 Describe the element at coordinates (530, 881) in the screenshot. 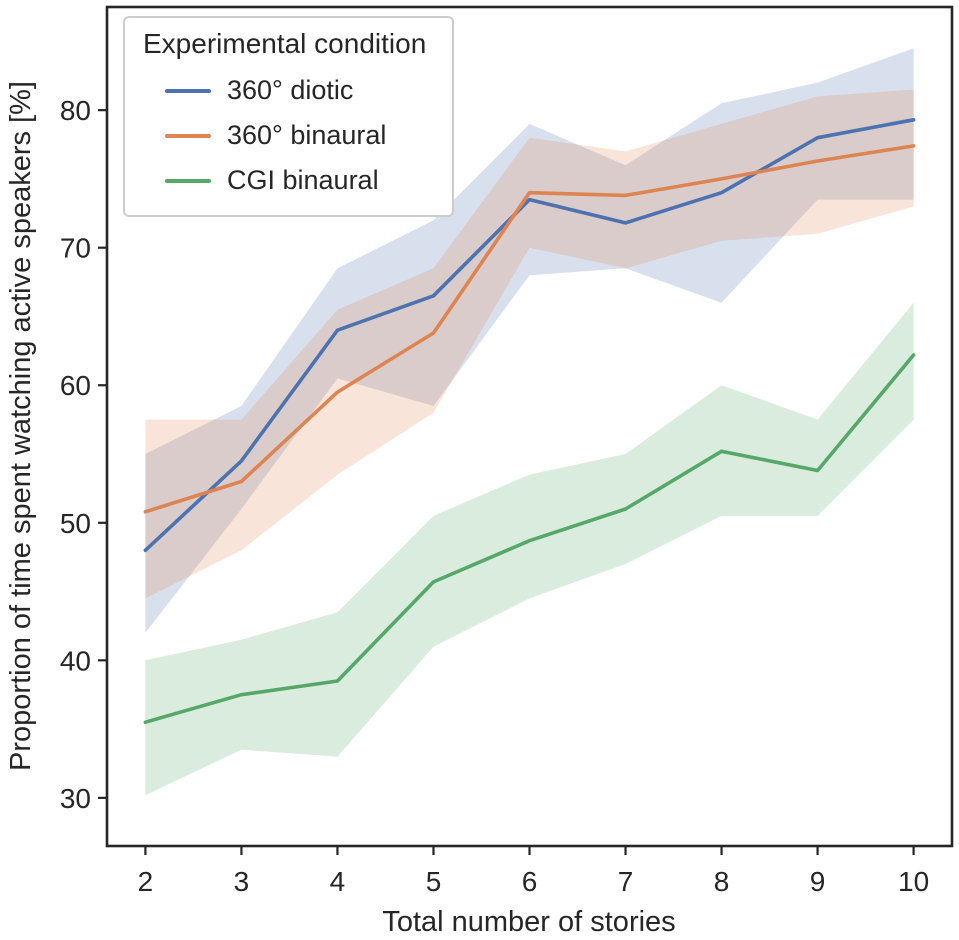

I see `svg-text: 6` at that location.